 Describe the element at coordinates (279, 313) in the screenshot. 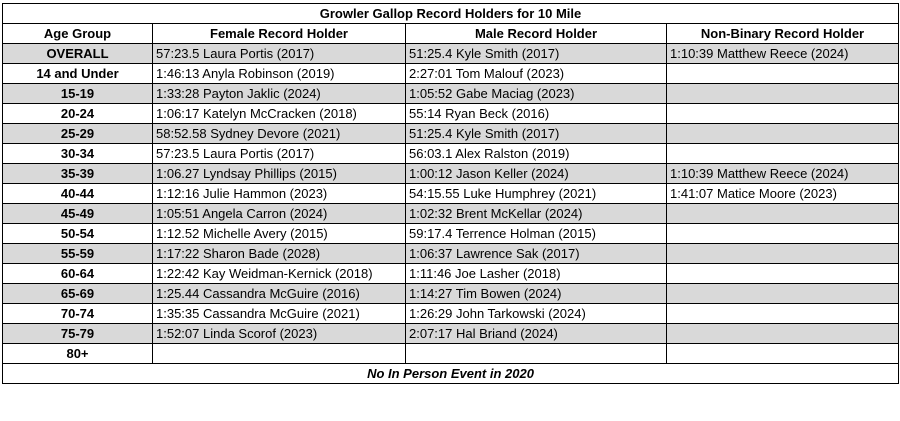

I see `female-record-cell: 1:35:35 Cassandra McGuire (2021)` at that location.